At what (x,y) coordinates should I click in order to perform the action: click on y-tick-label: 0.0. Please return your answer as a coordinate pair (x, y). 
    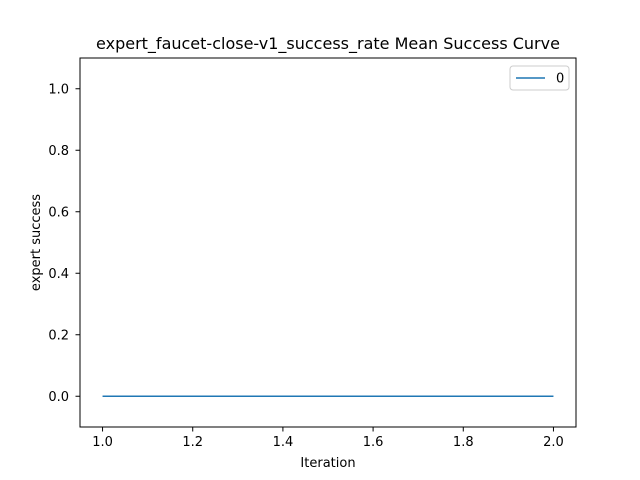
    Looking at the image, I should click on (58, 397).